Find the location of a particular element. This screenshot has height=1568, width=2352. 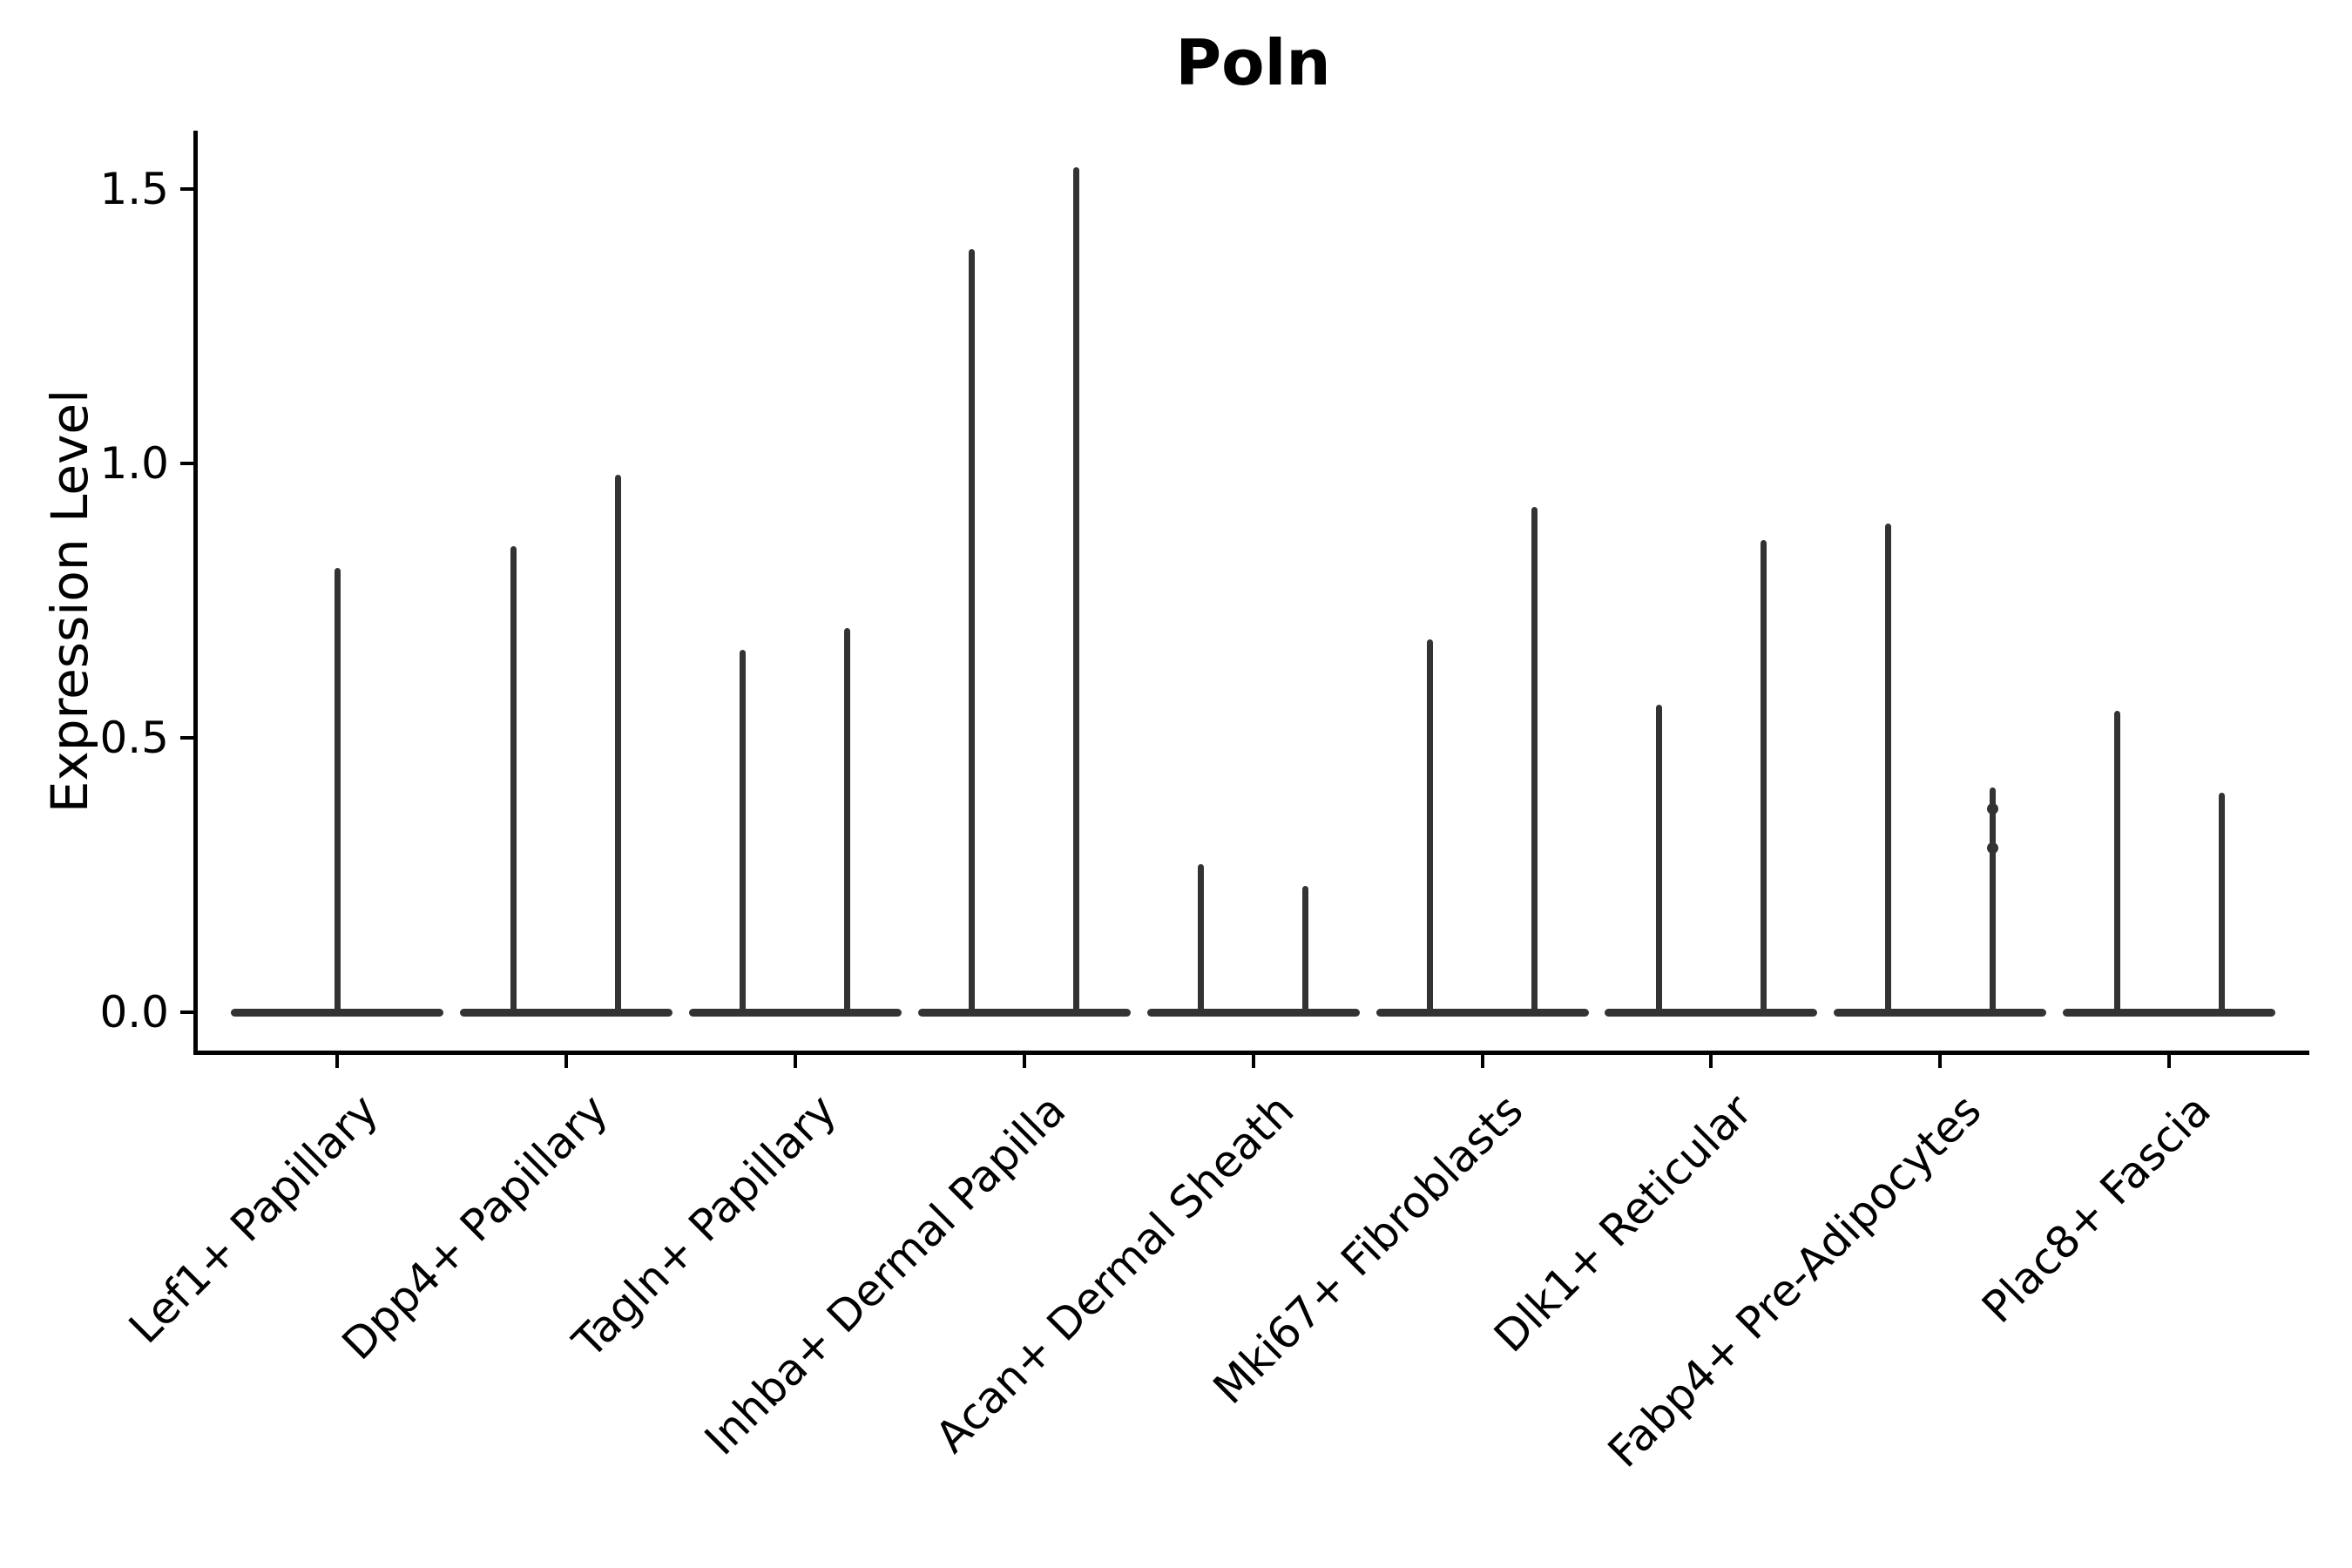

y-tick-label: 0.5 is located at coordinates (134, 738).